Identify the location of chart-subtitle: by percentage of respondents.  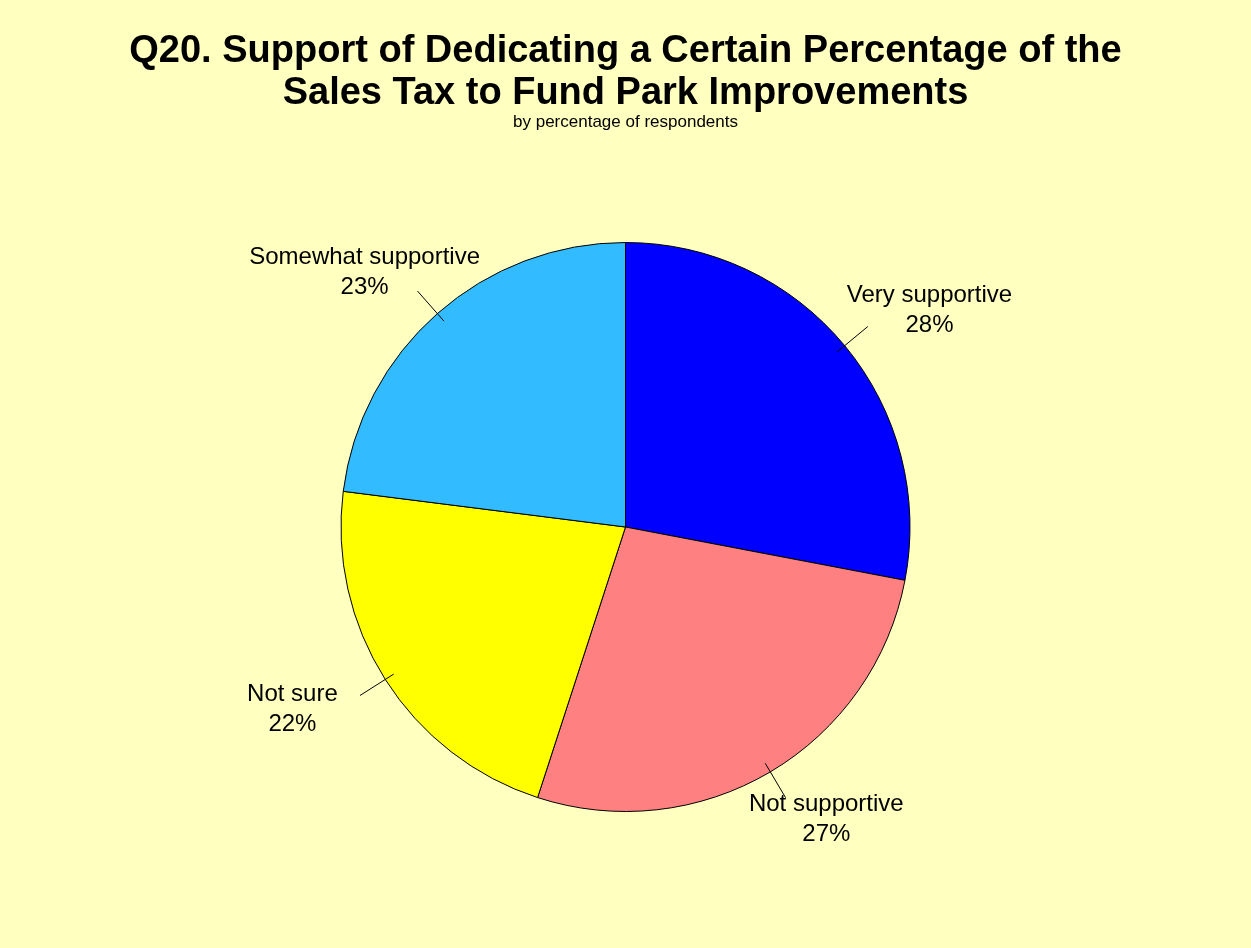
(625, 122).